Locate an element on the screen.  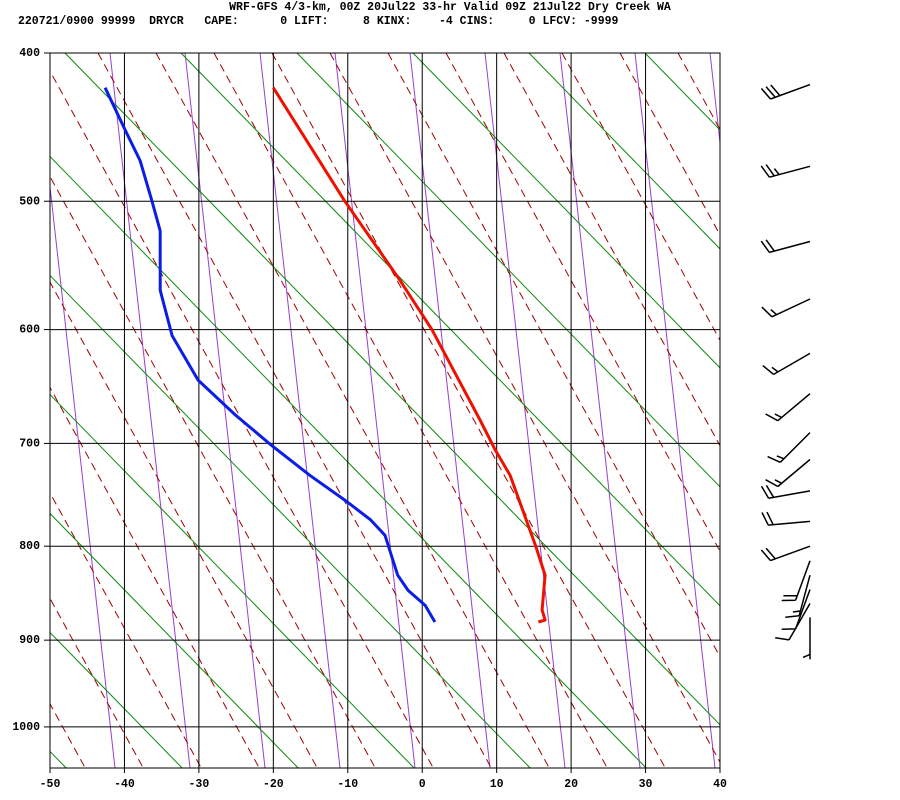
y-tick-label: 400 is located at coordinates (29, 53).